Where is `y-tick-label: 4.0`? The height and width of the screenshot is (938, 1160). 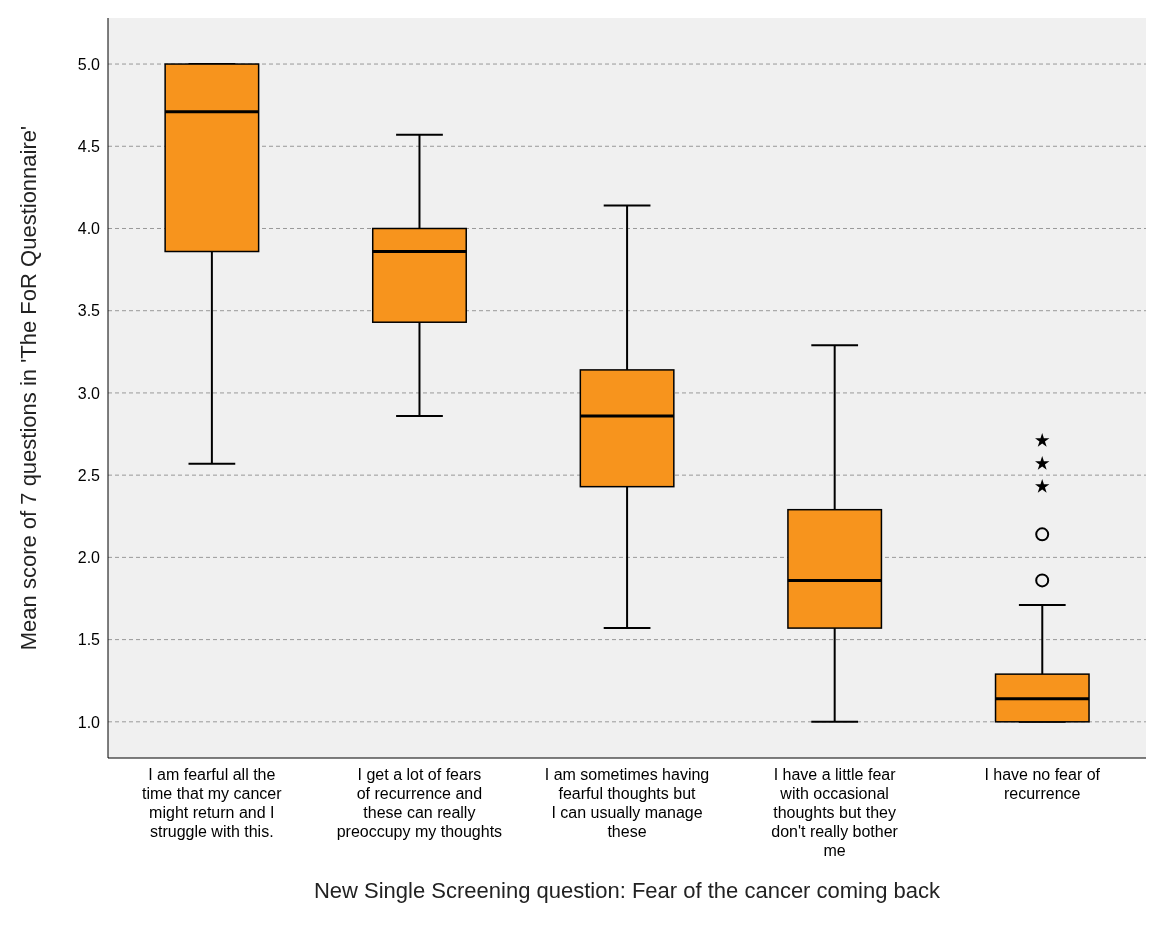
y-tick-label: 4.0 is located at coordinates (89, 229).